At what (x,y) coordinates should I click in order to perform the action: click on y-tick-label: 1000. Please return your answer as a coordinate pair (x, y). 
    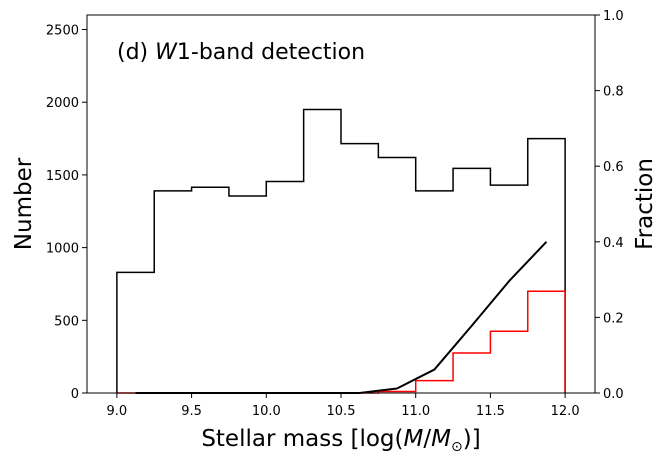
    Looking at the image, I should click on (62, 249).